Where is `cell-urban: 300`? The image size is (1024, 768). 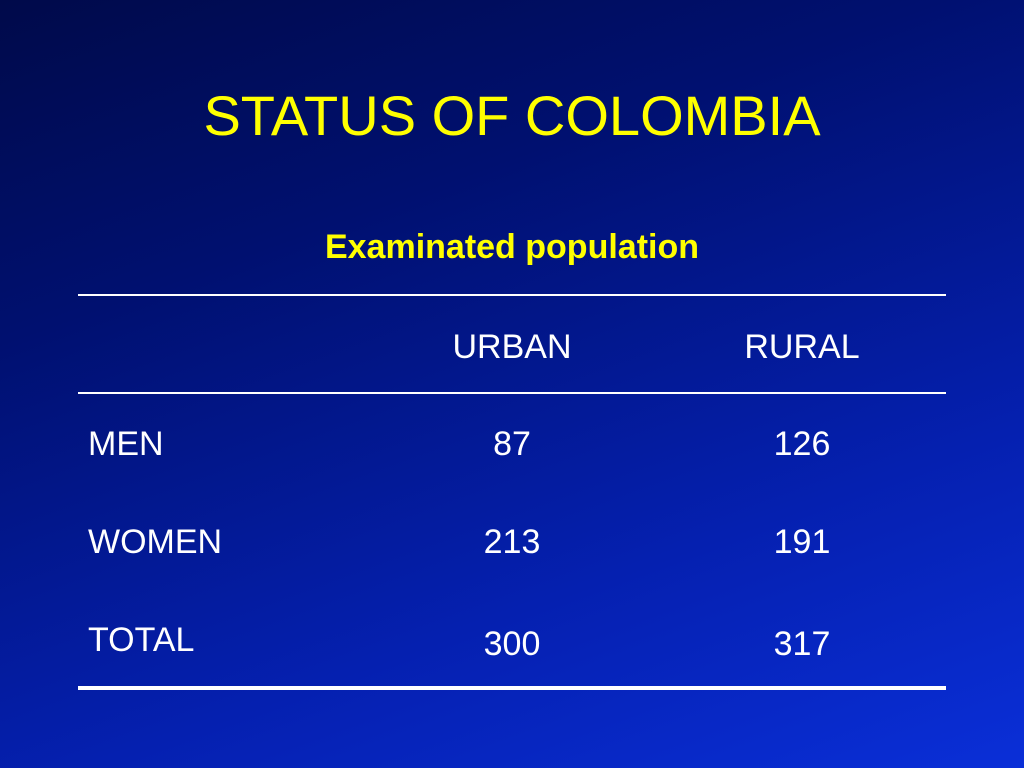 cell-urban: 300 is located at coordinates (512, 644).